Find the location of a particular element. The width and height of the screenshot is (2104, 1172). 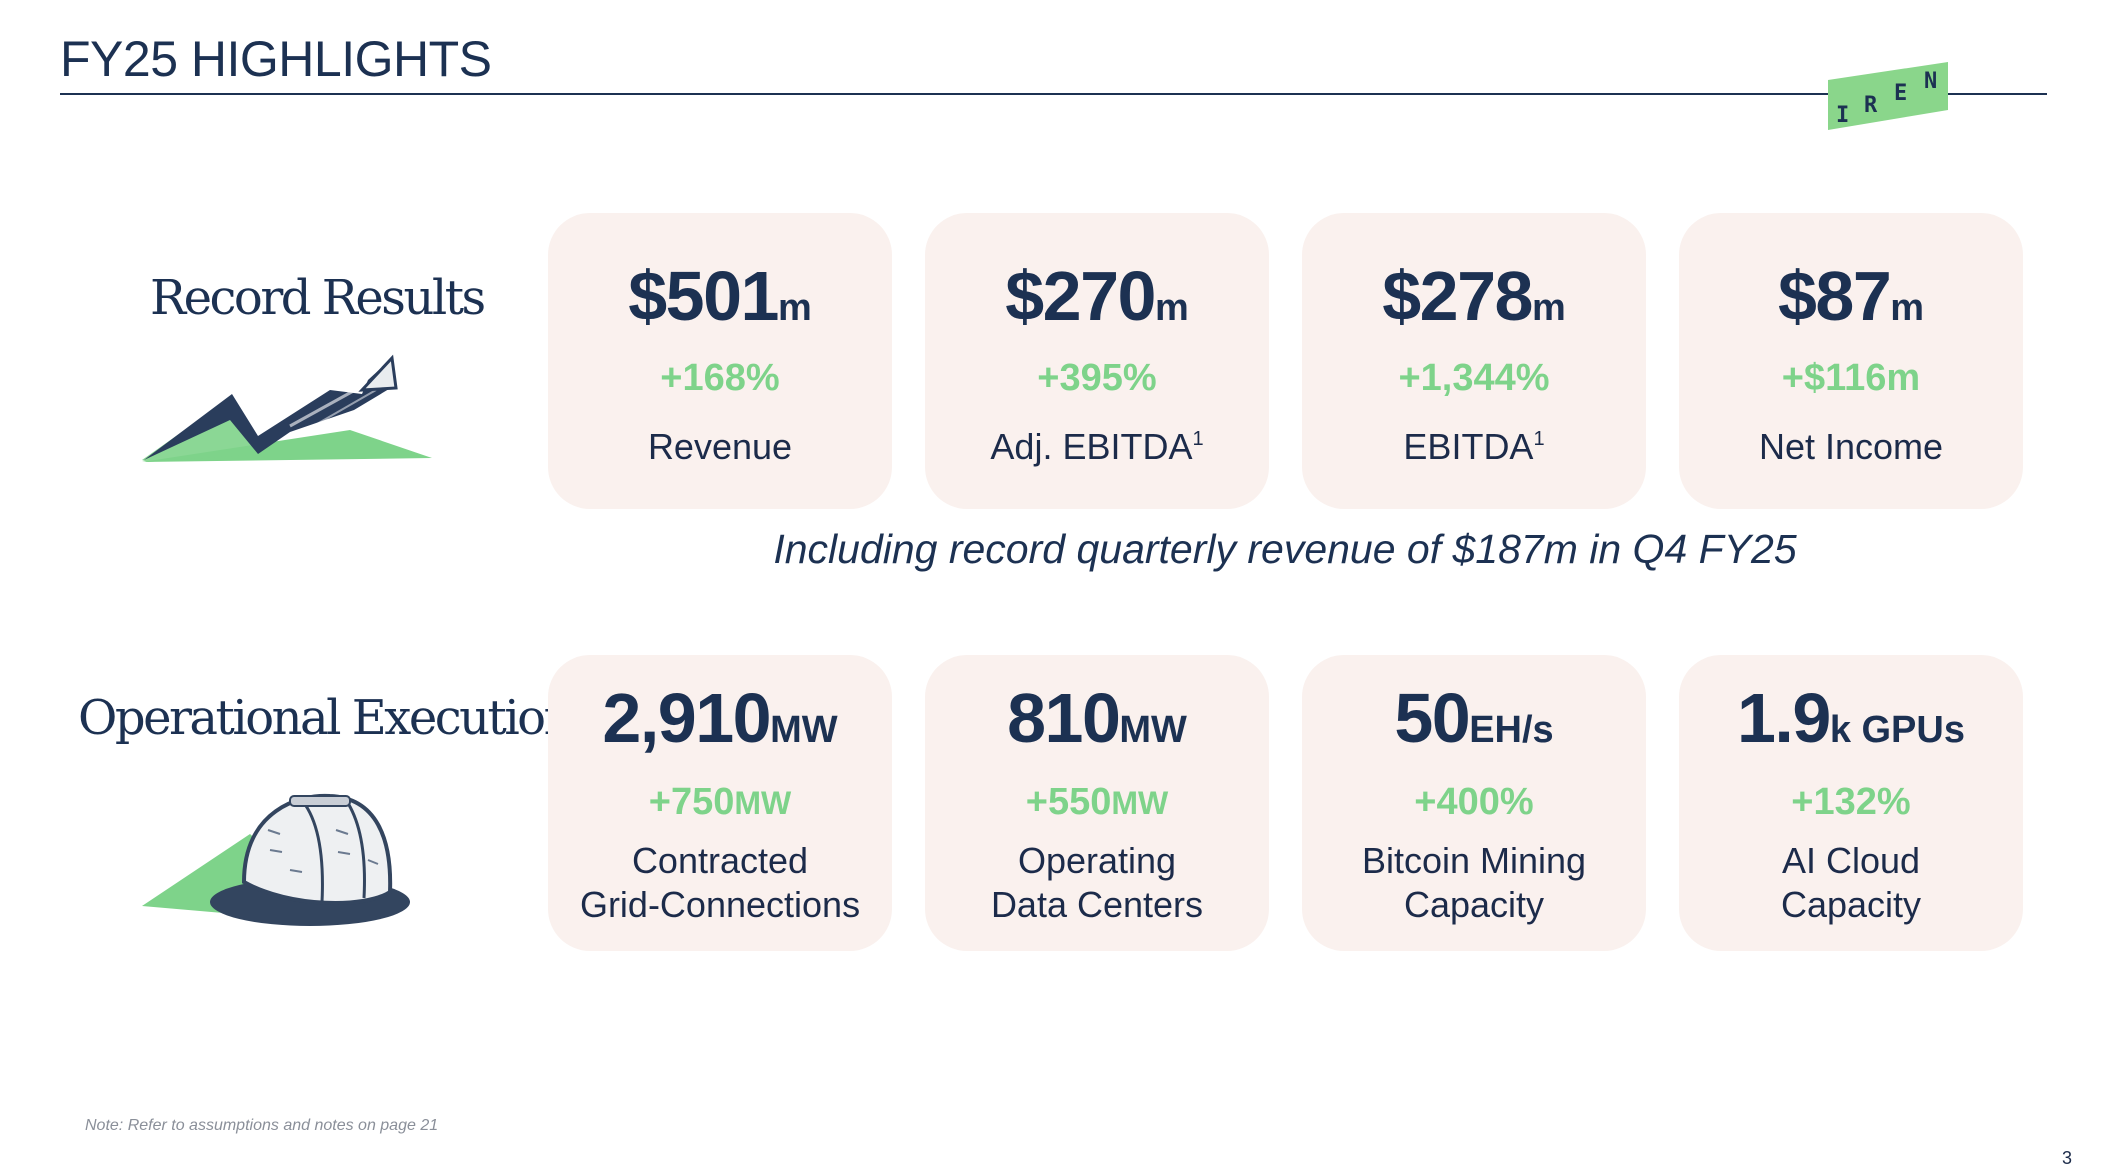

page-number: 3 is located at coordinates (2067, 1158).